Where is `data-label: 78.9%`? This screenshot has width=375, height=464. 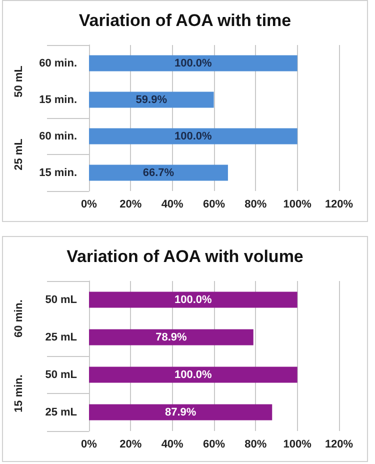
data-label: 78.9% is located at coordinates (171, 337).